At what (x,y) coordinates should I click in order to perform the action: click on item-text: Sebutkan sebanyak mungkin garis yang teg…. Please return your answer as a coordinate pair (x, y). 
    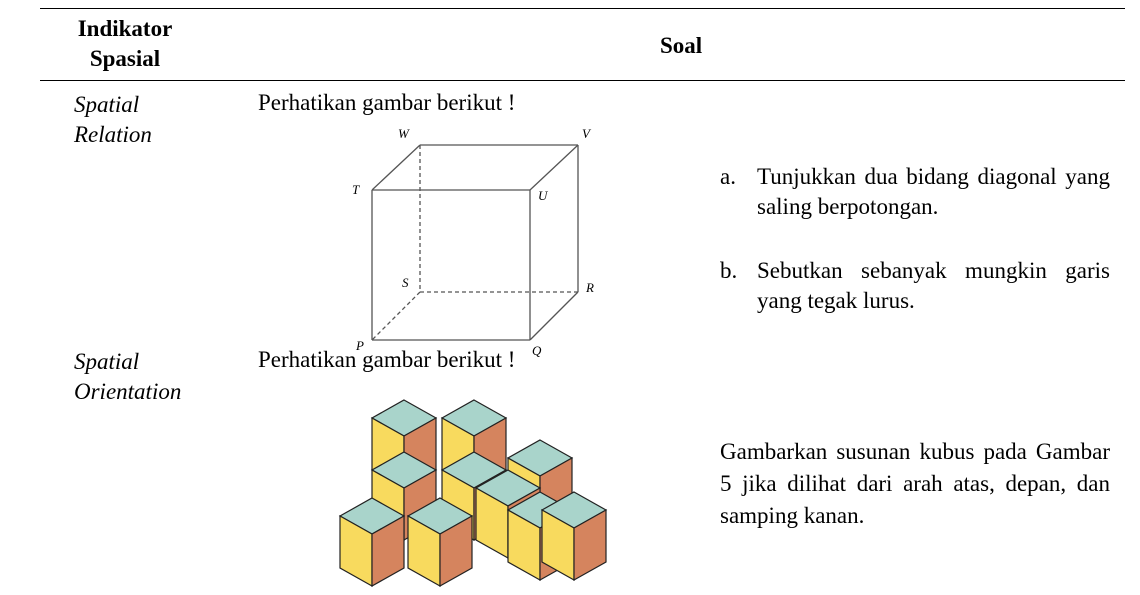
    Looking at the image, I should click on (933, 285).